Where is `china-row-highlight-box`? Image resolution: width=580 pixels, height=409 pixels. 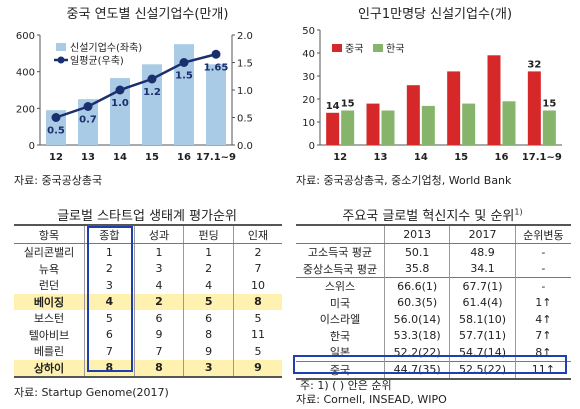 china-row-highlight-box is located at coordinates (430, 364).